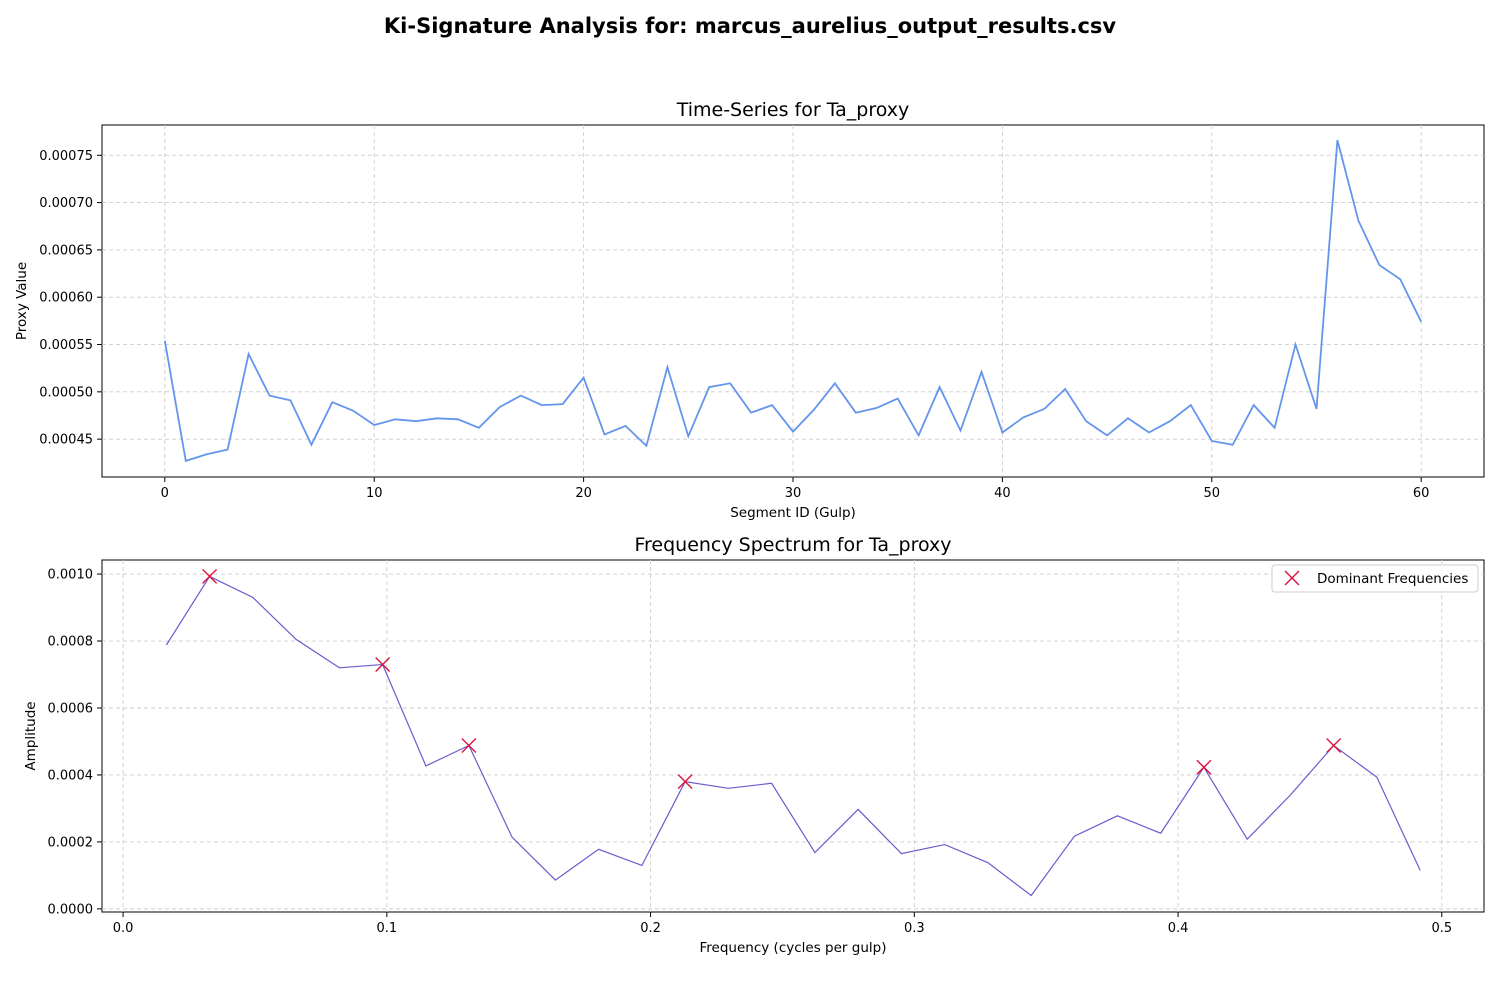 This screenshot has width=1500, height=1000. Describe the element at coordinates (66, 345) in the screenshot. I see `time-series-ytick-label: 0.00055` at that location.